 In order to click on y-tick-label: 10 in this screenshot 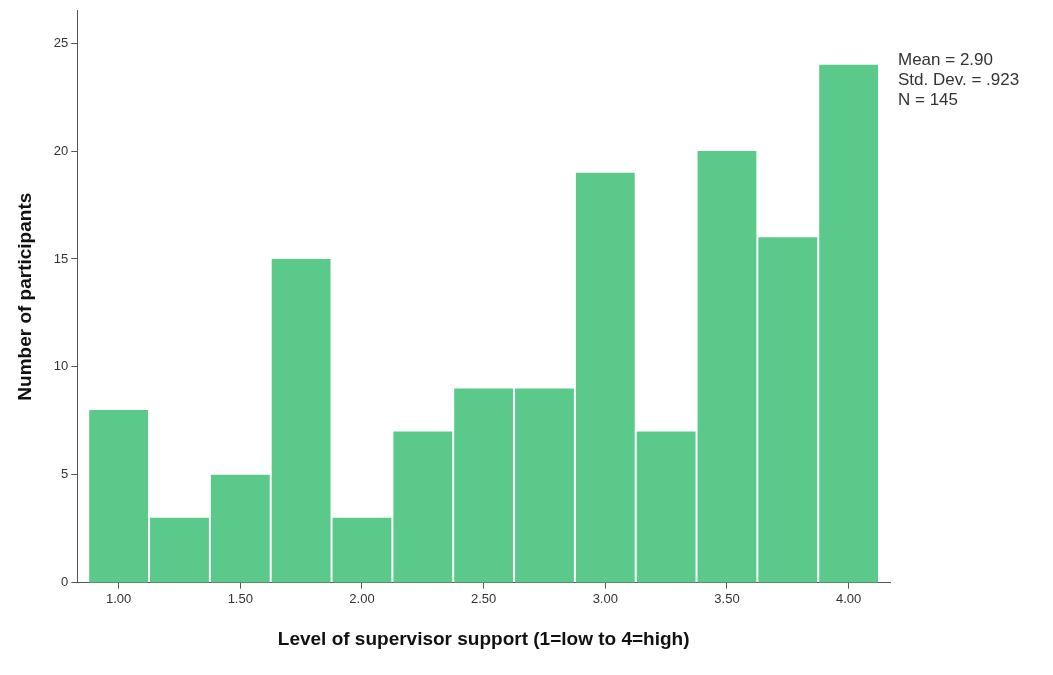, I will do `click(61, 366)`.